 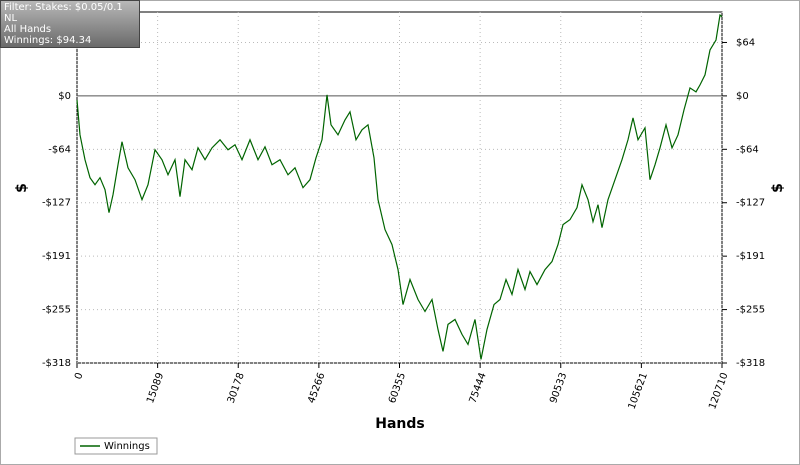 What do you see at coordinates (750, 310) in the screenshot?
I see `y2-tick-label: -$255` at bounding box center [750, 310].